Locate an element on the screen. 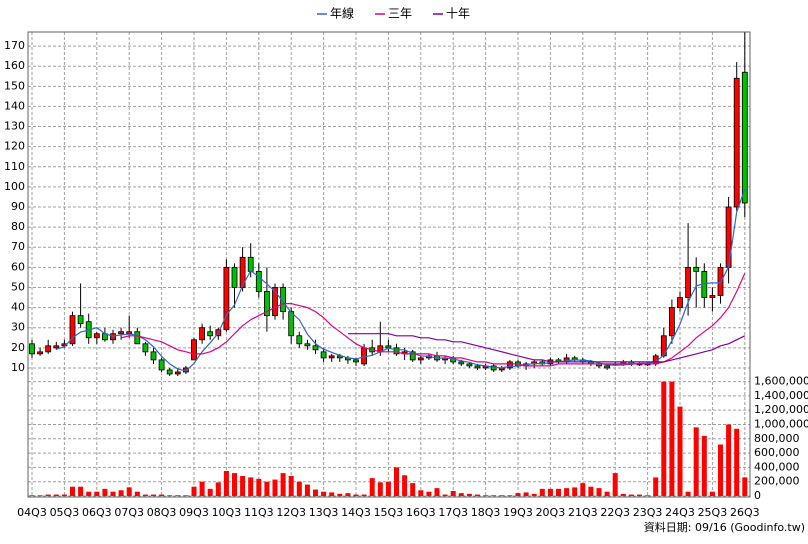  y-tick-label: 100 is located at coordinates (14, 186).